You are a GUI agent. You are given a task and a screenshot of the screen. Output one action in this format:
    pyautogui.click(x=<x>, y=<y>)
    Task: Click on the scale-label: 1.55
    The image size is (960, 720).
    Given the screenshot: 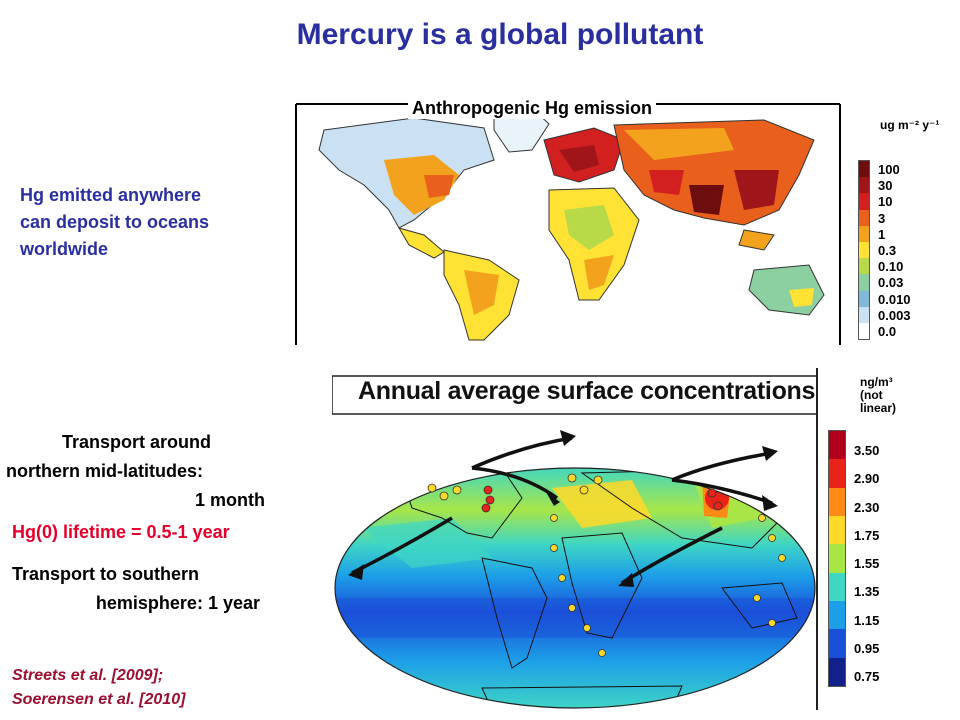 What is the action you would take?
    pyautogui.click(x=867, y=564)
    